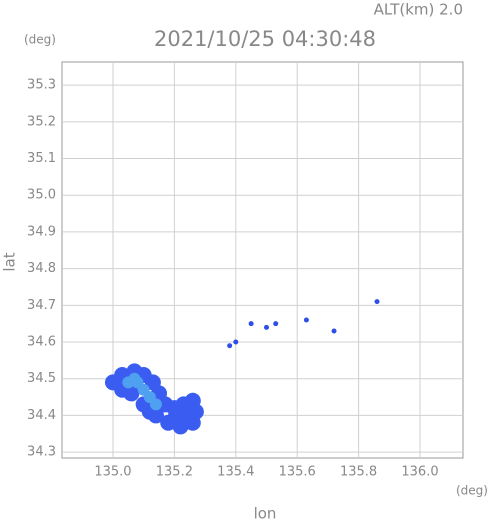 The height and width of the screenshot is (521, 491). Describe the element at coordinates (40, 40) in the screenshot. I see `y-unit: (deg)` at that location.